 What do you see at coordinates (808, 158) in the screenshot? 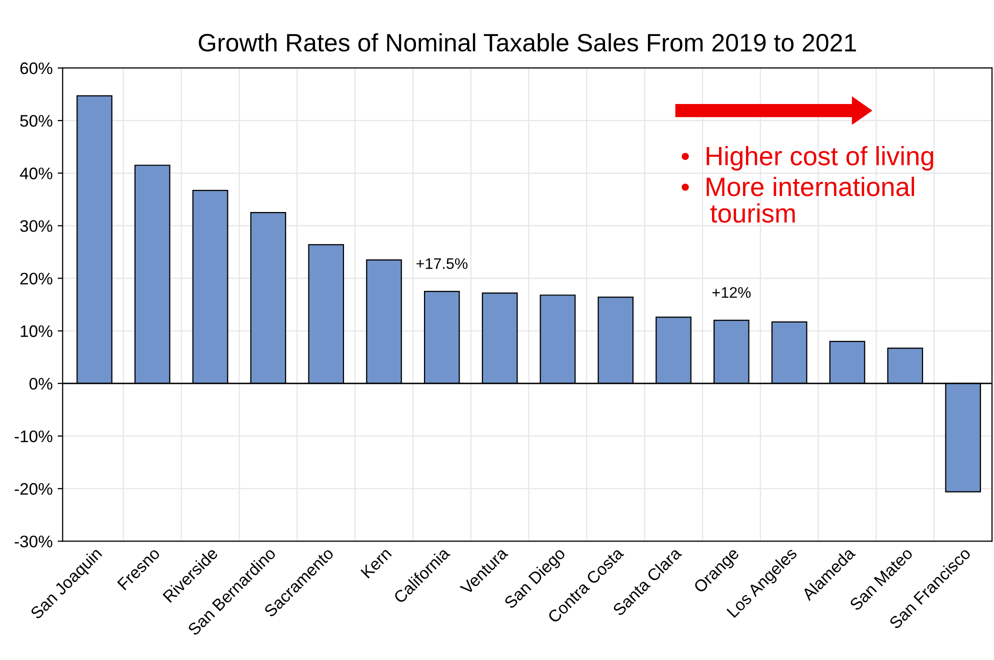
I see `annotation: • Higher cost of living` at bounding box center [808, 158].